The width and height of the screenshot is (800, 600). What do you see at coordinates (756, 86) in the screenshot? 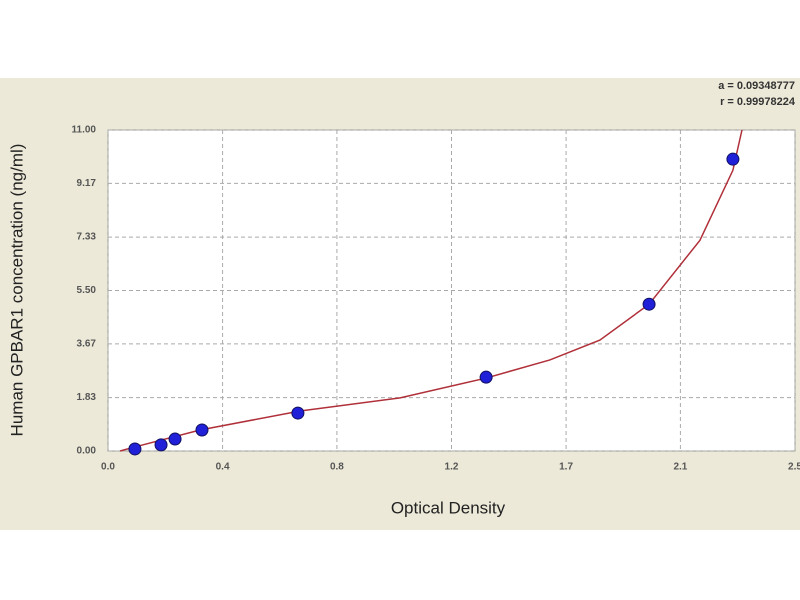
I see `annotation: a = 0.09348777` at bounding box center [756, 86].